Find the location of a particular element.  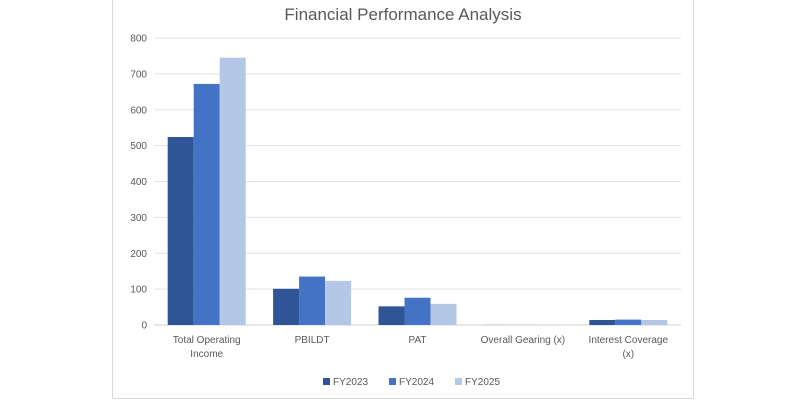

category-label: Interest Coverage is located at coordinates (629, 340).